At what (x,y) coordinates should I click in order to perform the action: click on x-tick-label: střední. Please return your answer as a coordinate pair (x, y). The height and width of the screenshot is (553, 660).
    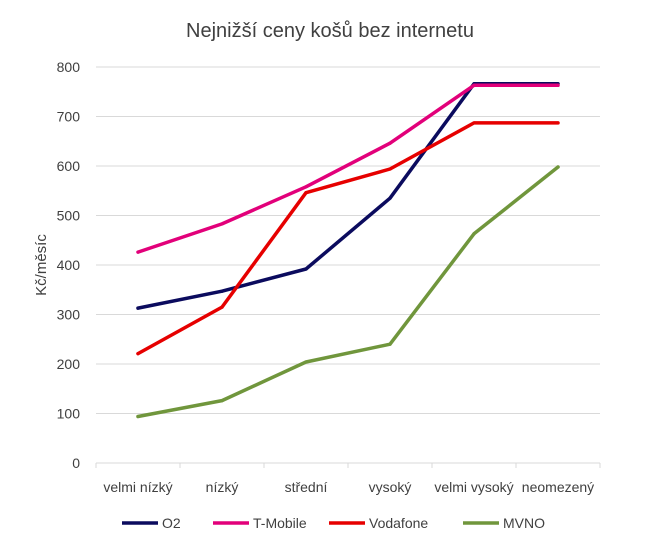
    Looking at the image, I should click on (306, 487).